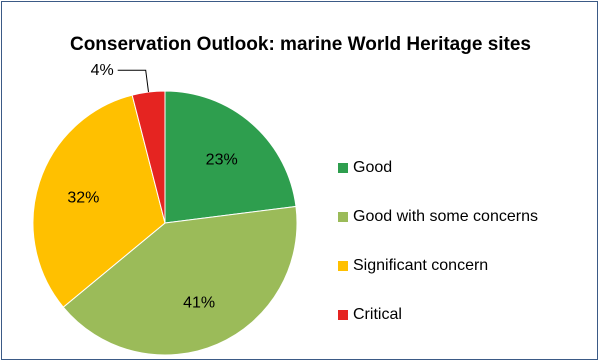 Image resolution: width=601 pixels, height=363 pixels. What do you see at coordinates (83, 198) in the screenshot?
I see `data-label: 32%` at bounding box center [83, 198].